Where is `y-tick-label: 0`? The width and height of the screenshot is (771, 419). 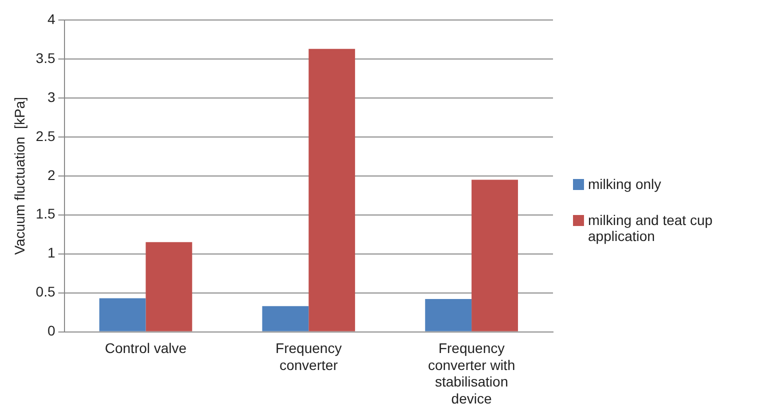
y-tick-label: 0 is located at coordinates (51, 330).